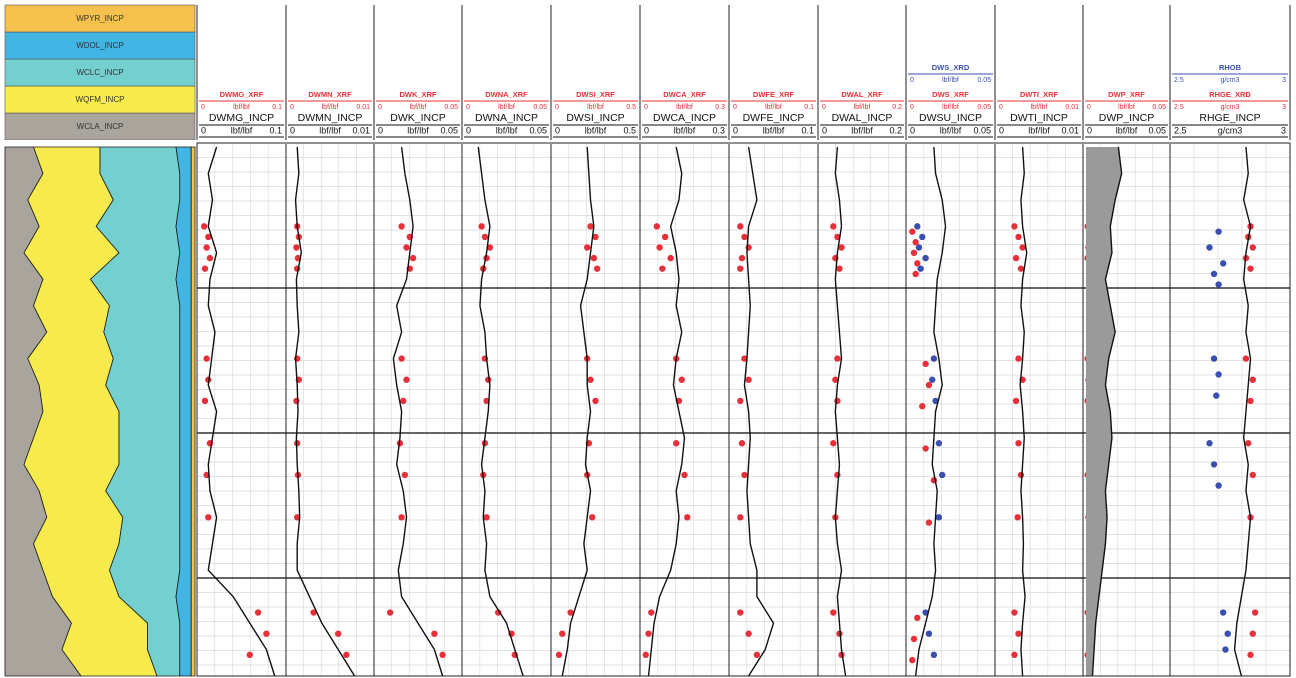  I want to click on scale-min: 2.5, so click(1179, 80).